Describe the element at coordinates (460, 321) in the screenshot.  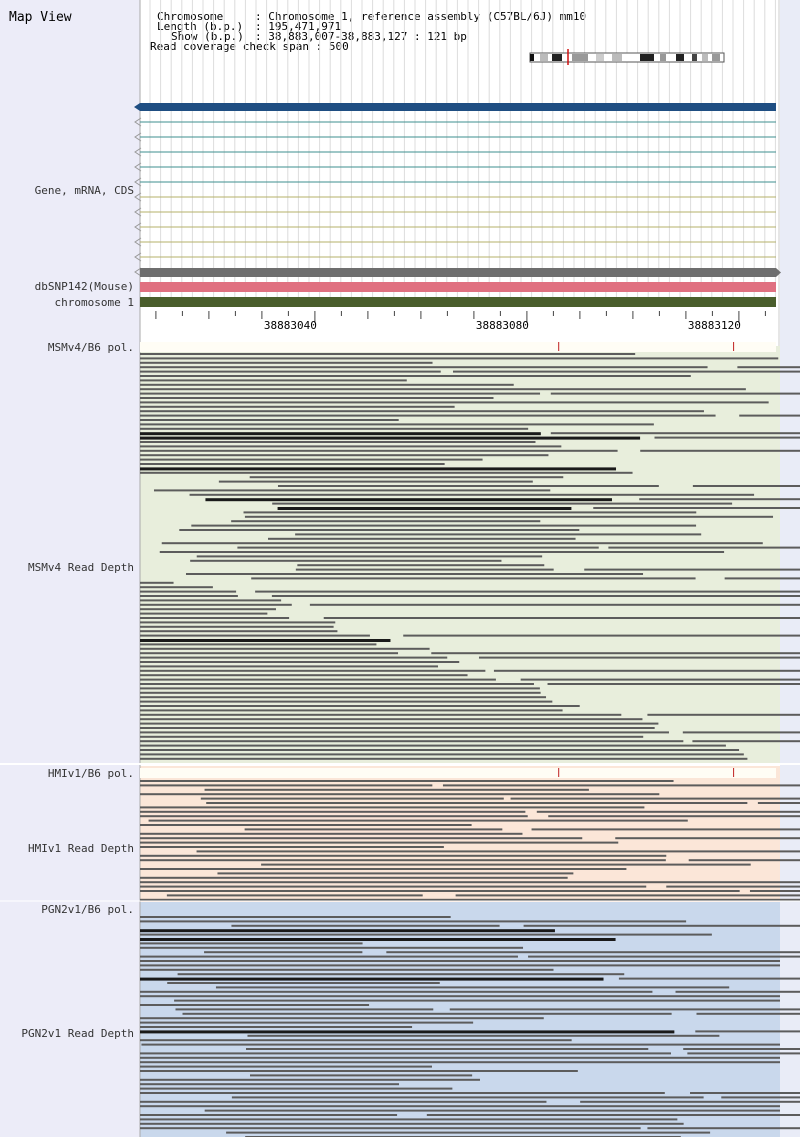
I see `ruler: 38883040 38883080 38883120` at that location.